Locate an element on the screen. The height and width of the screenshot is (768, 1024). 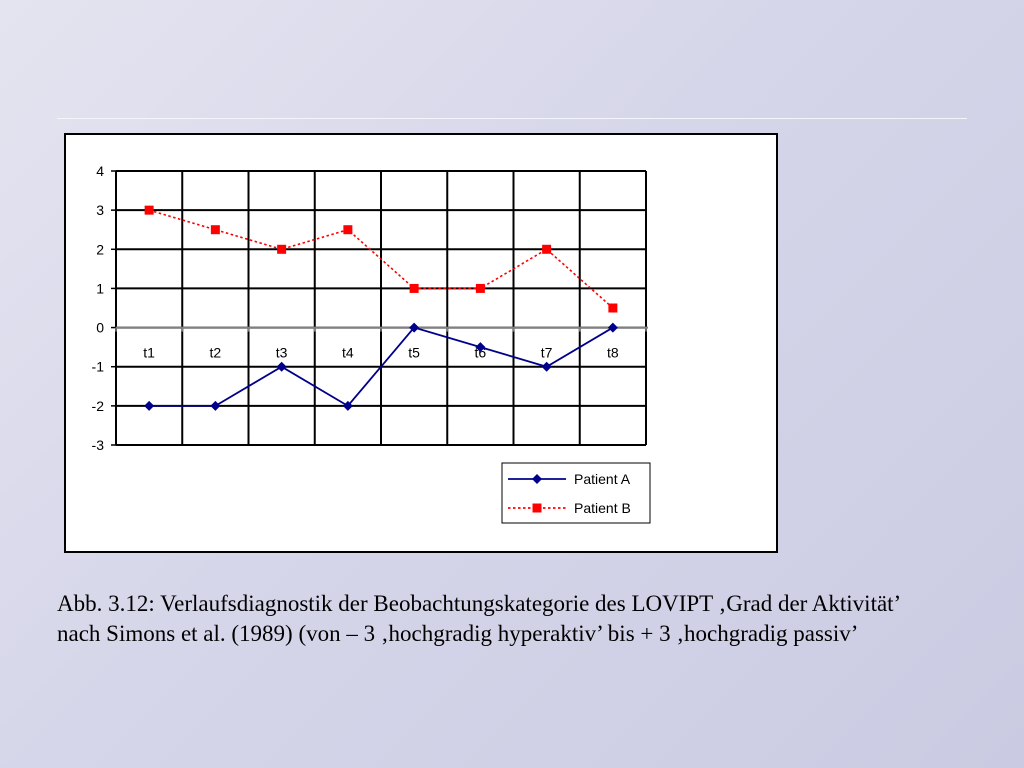
point-1-t1 is located at coordinates (149, 210).